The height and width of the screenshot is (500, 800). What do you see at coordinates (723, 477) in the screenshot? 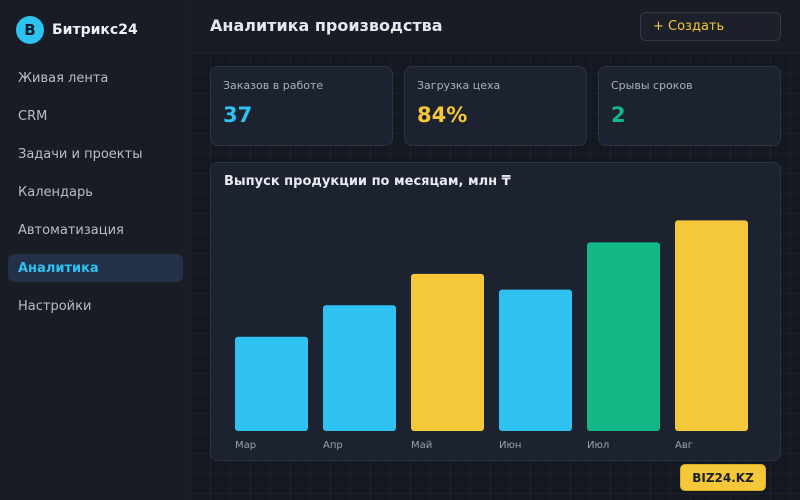
I see `watermark-badge: BIZ24.KZ` at bounding box center [723, 477].